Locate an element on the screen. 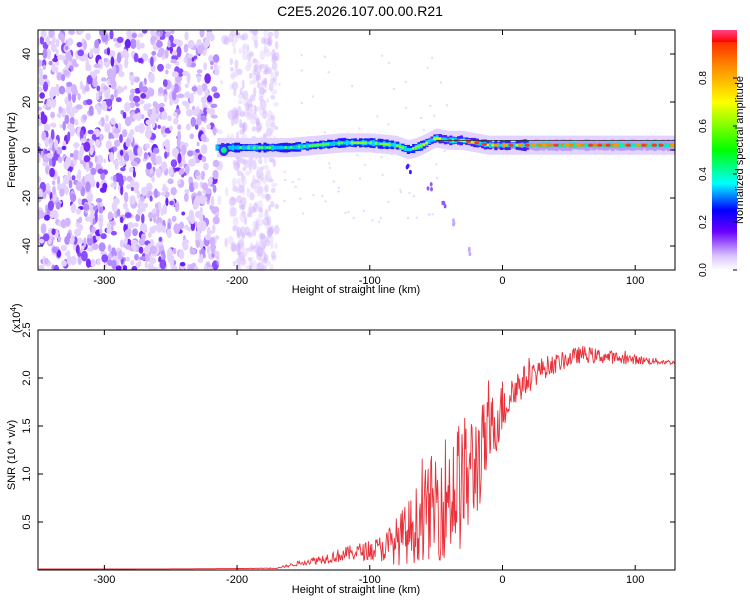 The width and height of the screenshot is (750, 600). colorbar-tick-label: 0.6 is located at coordinates (703, 126).